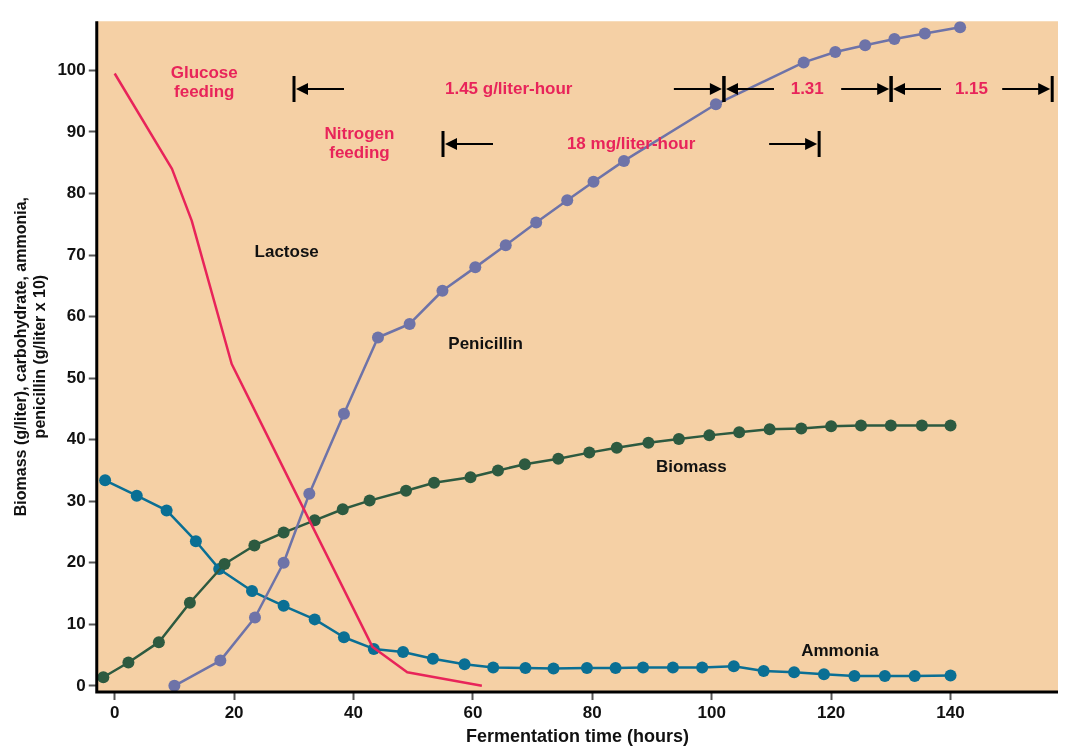 This screenshot has width=1072, height=756. I want to click on y-tick-label: 90, so click(76, 131).